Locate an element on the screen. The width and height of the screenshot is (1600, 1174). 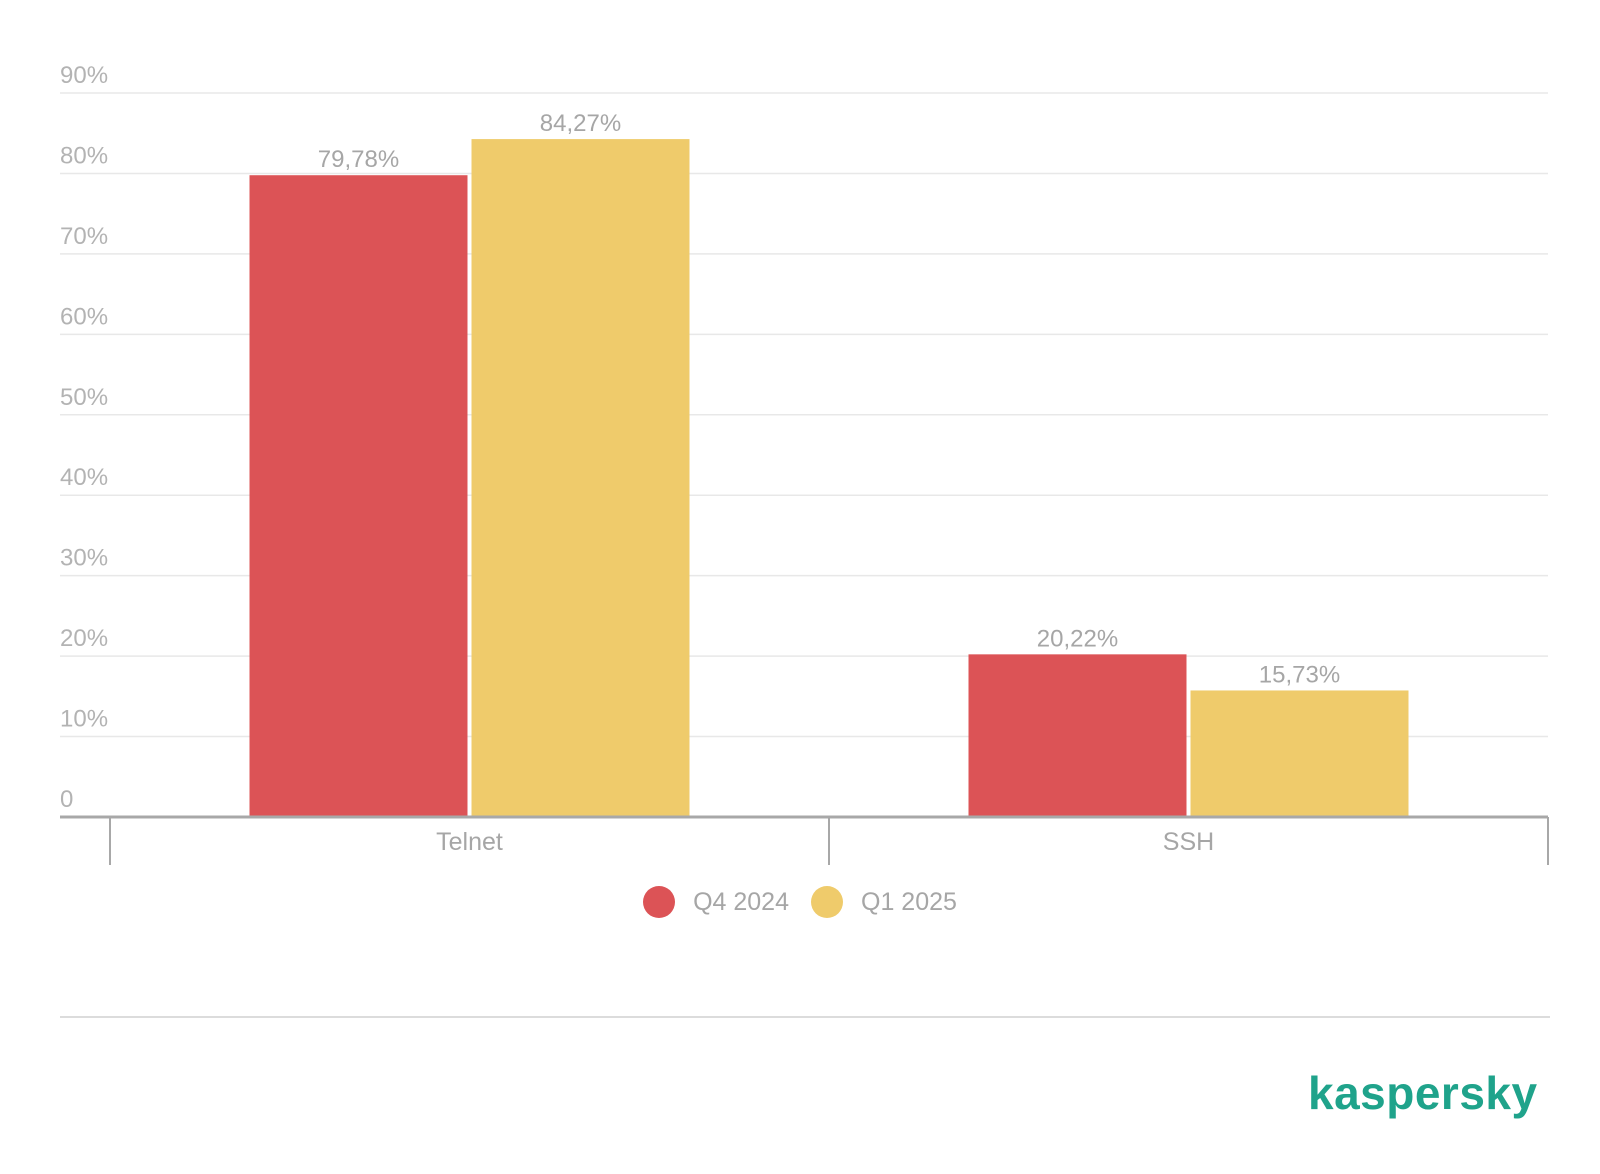
y-tick-label: 80% is located at coordinates (84, 155).